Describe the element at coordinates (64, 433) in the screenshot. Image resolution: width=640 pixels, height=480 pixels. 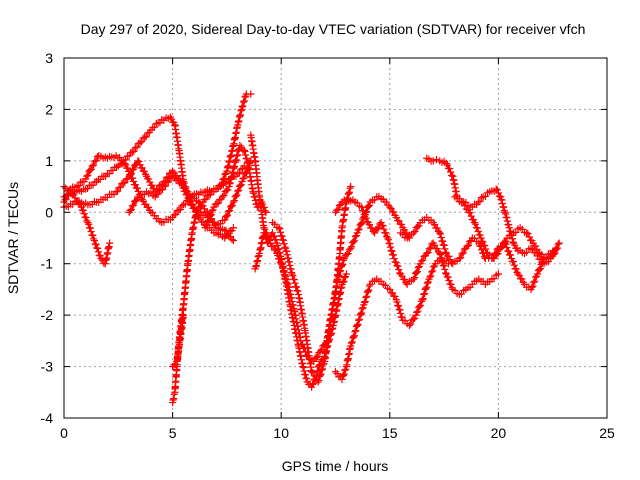
I see `x-tick-label: 0` at that location.